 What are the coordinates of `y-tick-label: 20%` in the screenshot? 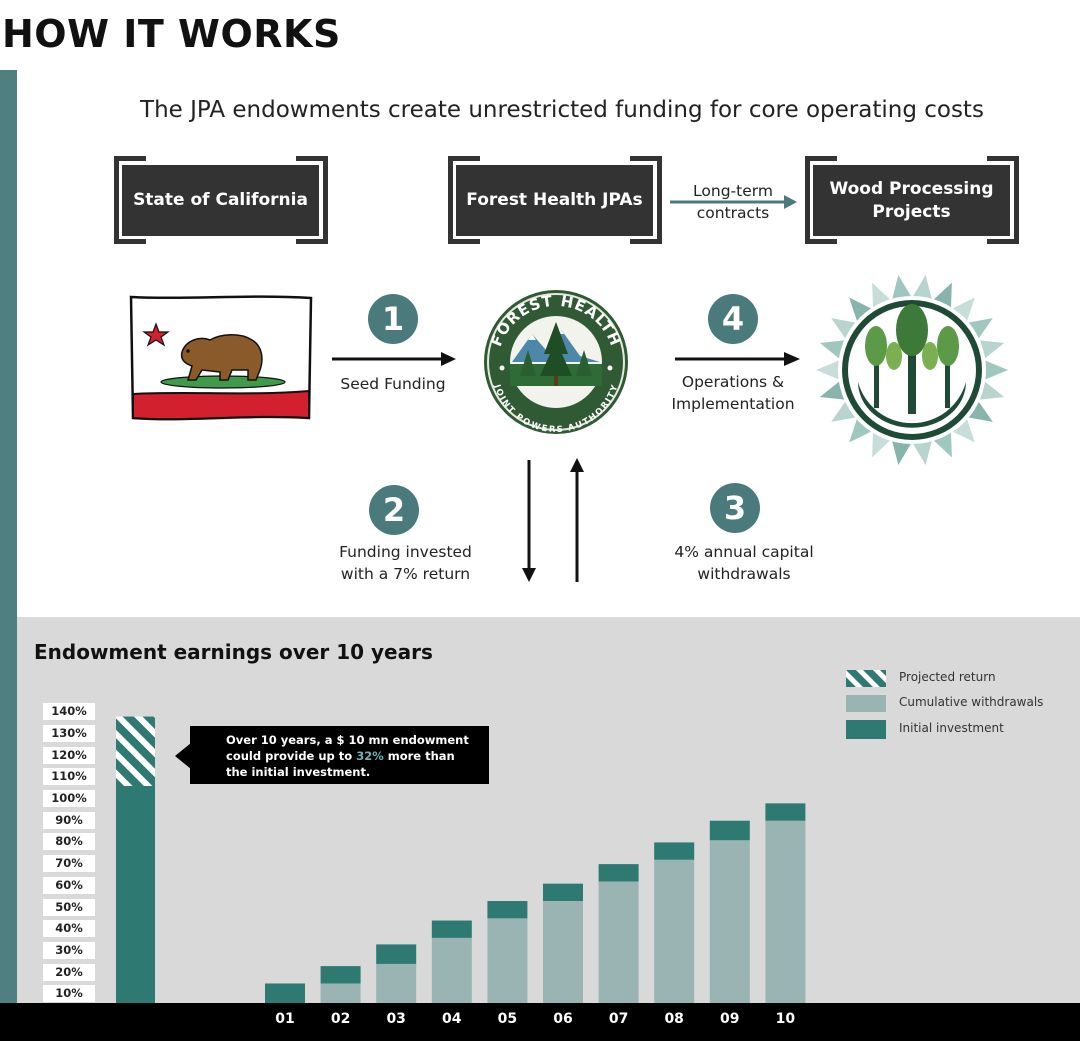 It's located at (69, 972).